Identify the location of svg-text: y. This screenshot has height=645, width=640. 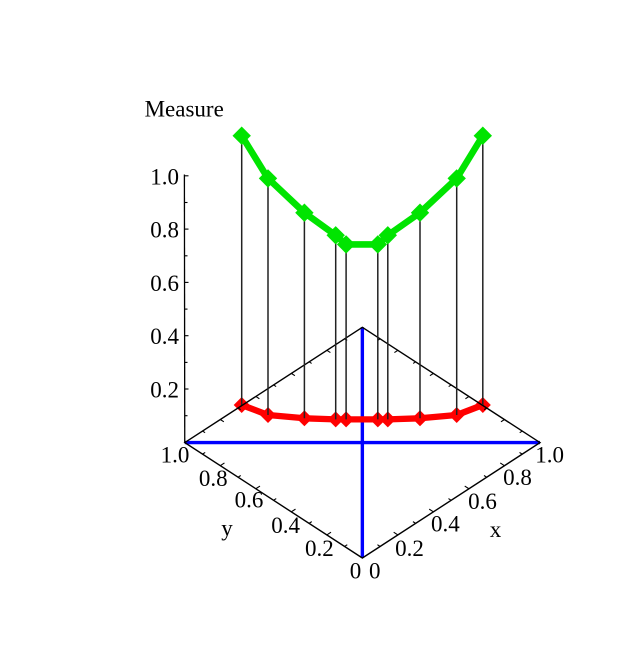
(227, 528).